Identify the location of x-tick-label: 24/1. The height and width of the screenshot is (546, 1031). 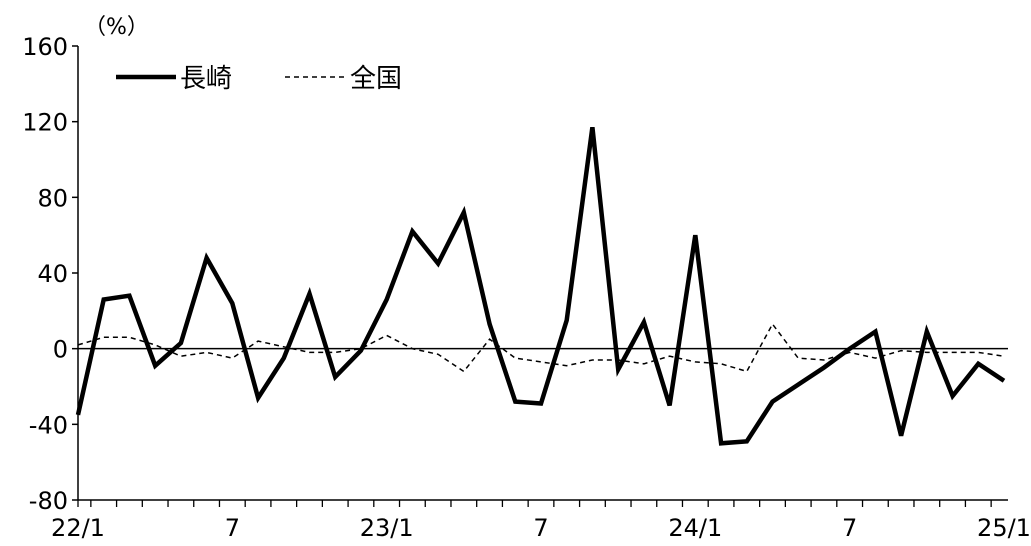
(695, 528).